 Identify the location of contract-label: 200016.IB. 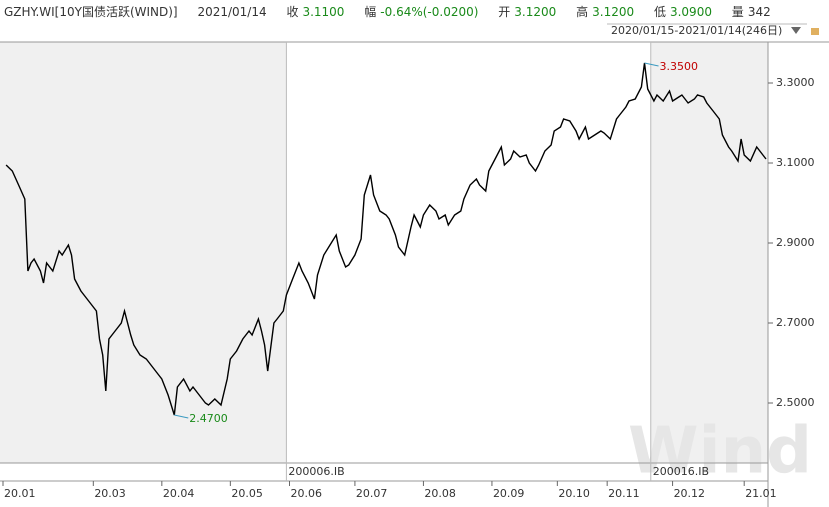
(681, 471).